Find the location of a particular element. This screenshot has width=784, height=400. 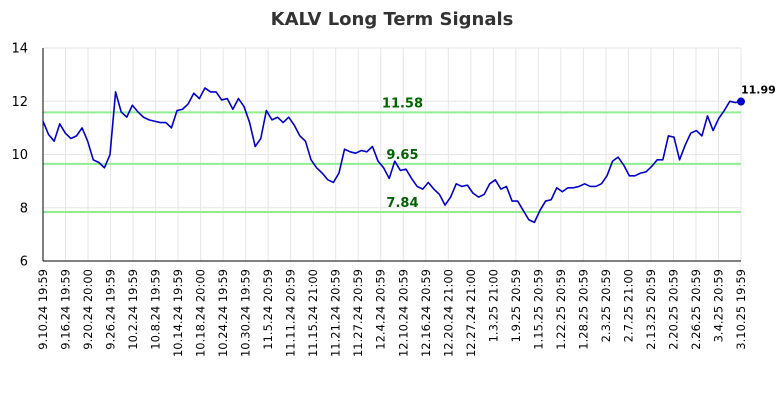

x-tick-label: 11.5.24 20:59 is located at coordinates (268, 309).